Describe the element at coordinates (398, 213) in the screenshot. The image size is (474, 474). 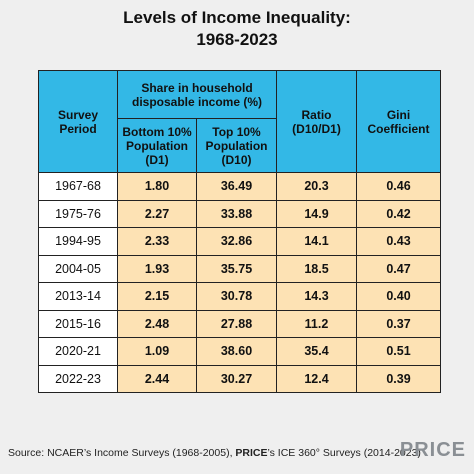
I see `value-cell: 0.42` at that location.